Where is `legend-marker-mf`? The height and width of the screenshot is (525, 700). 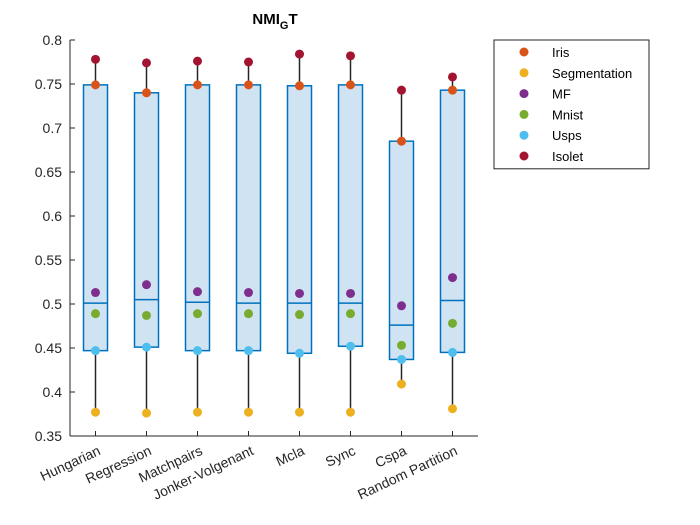 legend-marker-mf is located at coordinates (524, 94).